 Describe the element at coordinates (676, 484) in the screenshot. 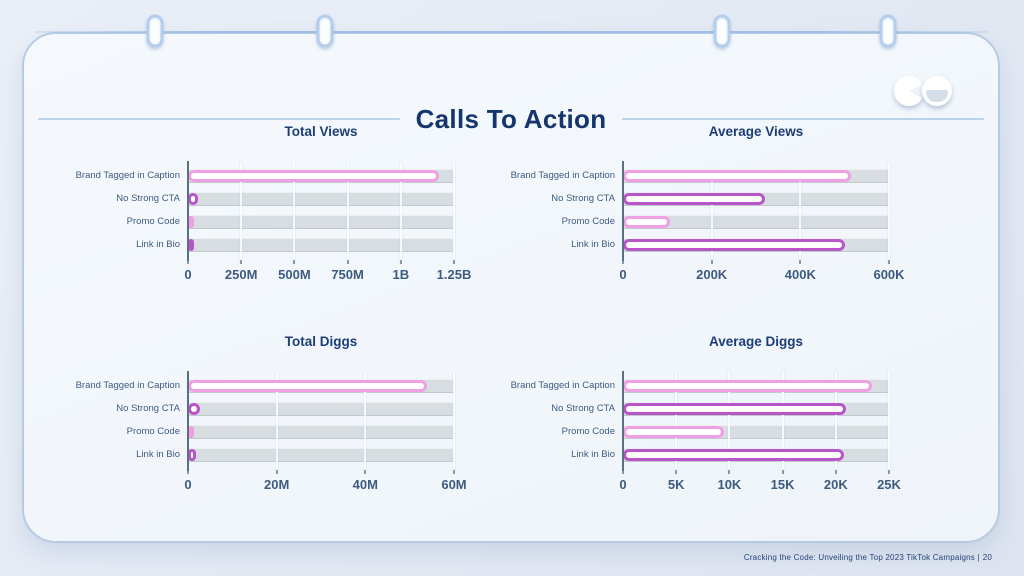

I see `tick-label: 5K` at that location.